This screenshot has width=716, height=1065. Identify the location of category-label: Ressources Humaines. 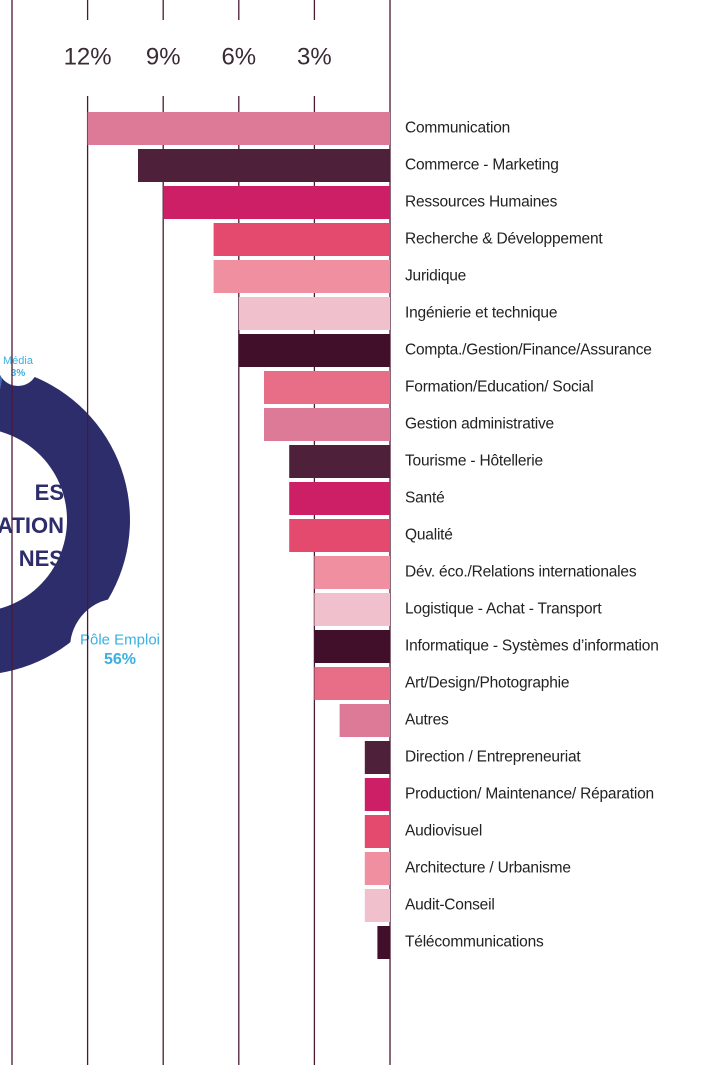
(481, 202).